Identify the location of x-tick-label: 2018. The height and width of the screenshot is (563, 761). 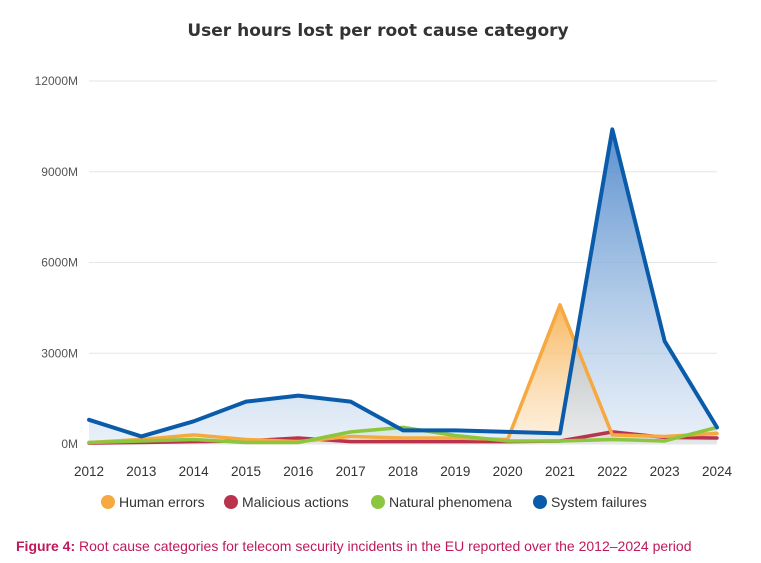
(403, 471).